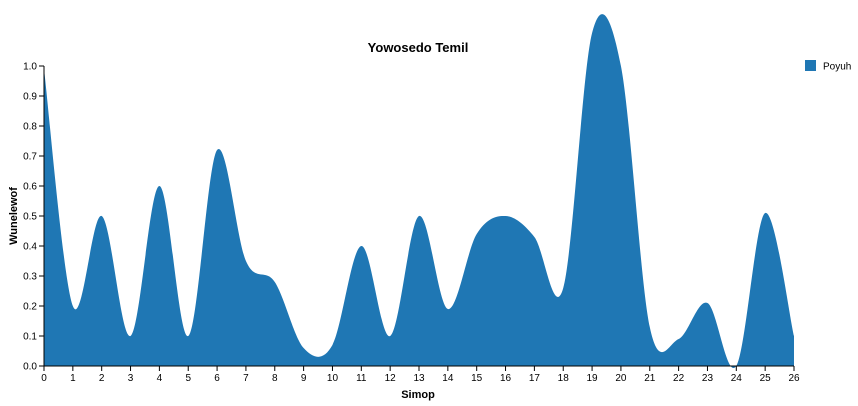  Describe the element at coordinates (30, 97) in the screenshot. I see `y-tick-label: 0.9` at that location.